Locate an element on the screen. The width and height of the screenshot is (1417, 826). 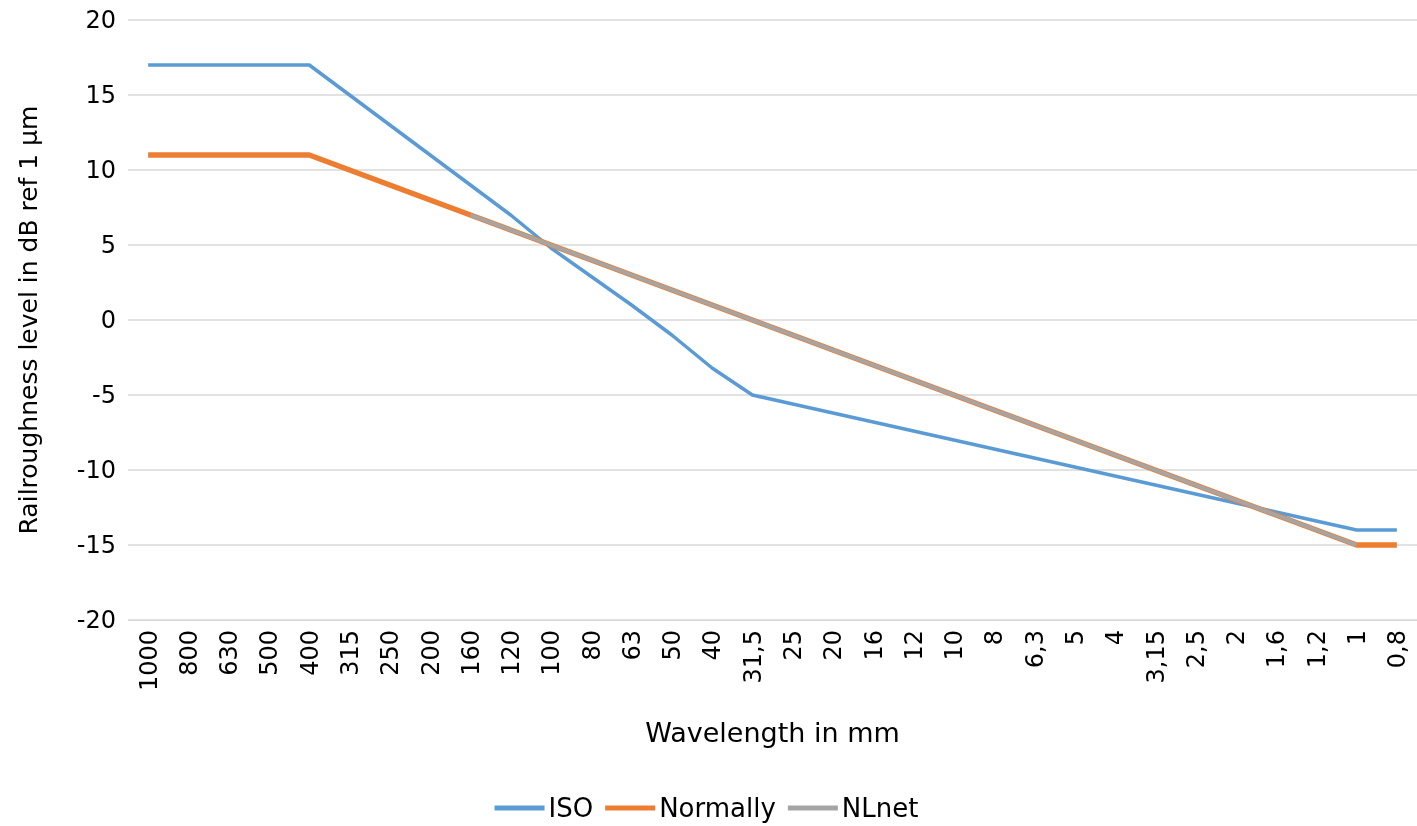
x-tick-label: 25 is located at coordinates (793, 645).